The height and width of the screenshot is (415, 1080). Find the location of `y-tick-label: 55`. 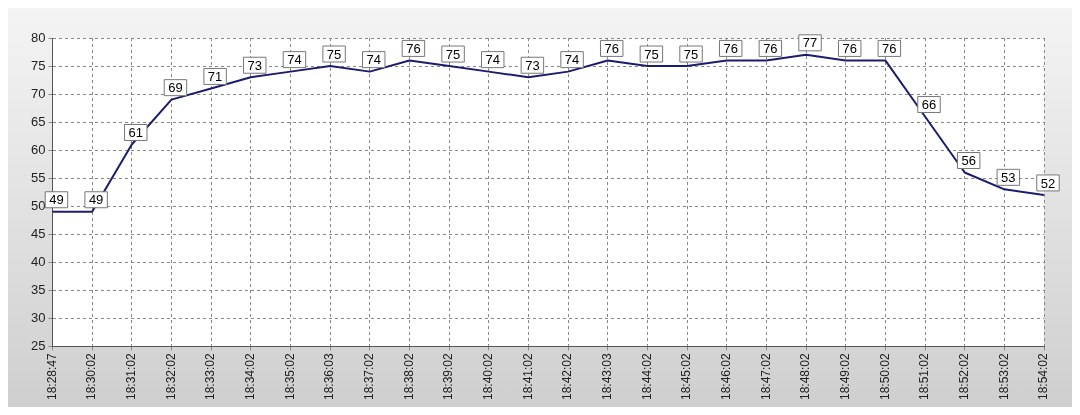

y-tick-label: 55 is located at coordinates (38, 177).